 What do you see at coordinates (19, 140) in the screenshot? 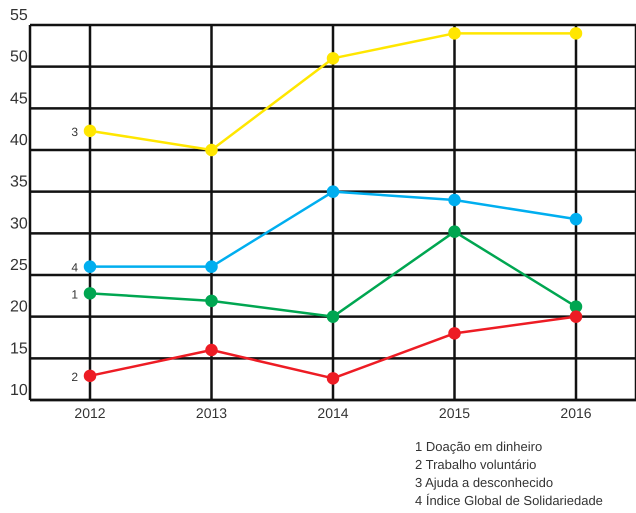
I see `y-tick-label: 40` at bounding box center [19, 140].